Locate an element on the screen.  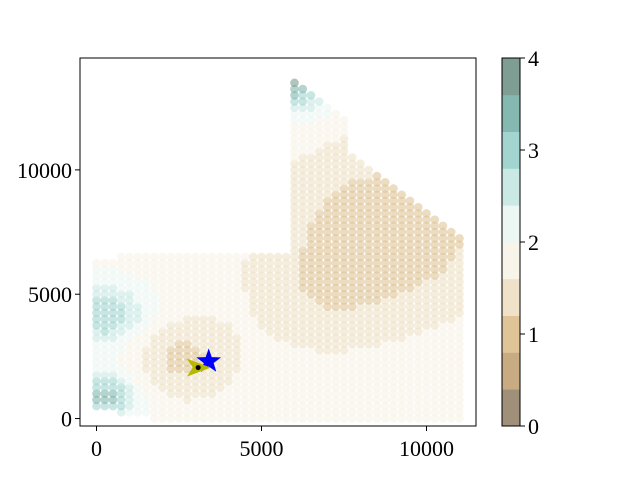
colorbar-segment is located at coordinates (511, 77).